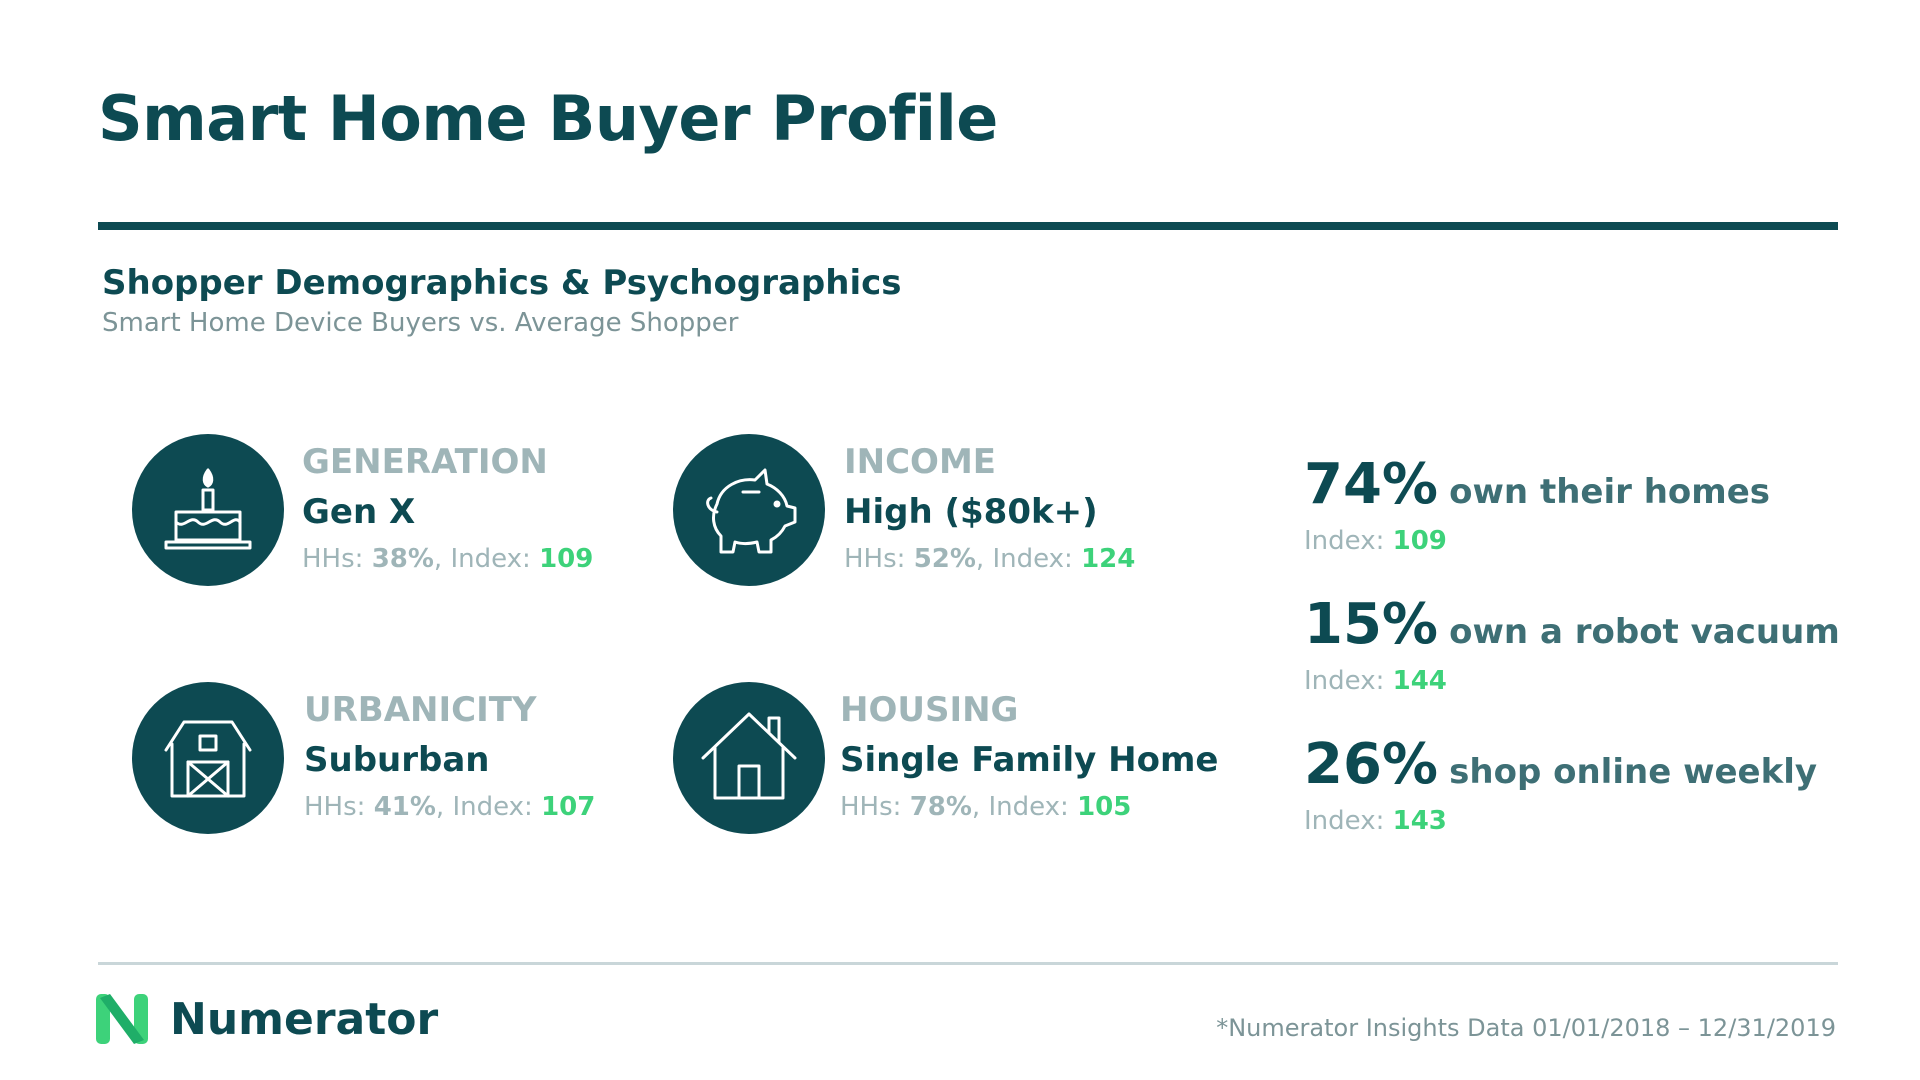 This screenshot has height=1080, width=1920. I want to click on housing-label: HOUSING, so click(929, 710).